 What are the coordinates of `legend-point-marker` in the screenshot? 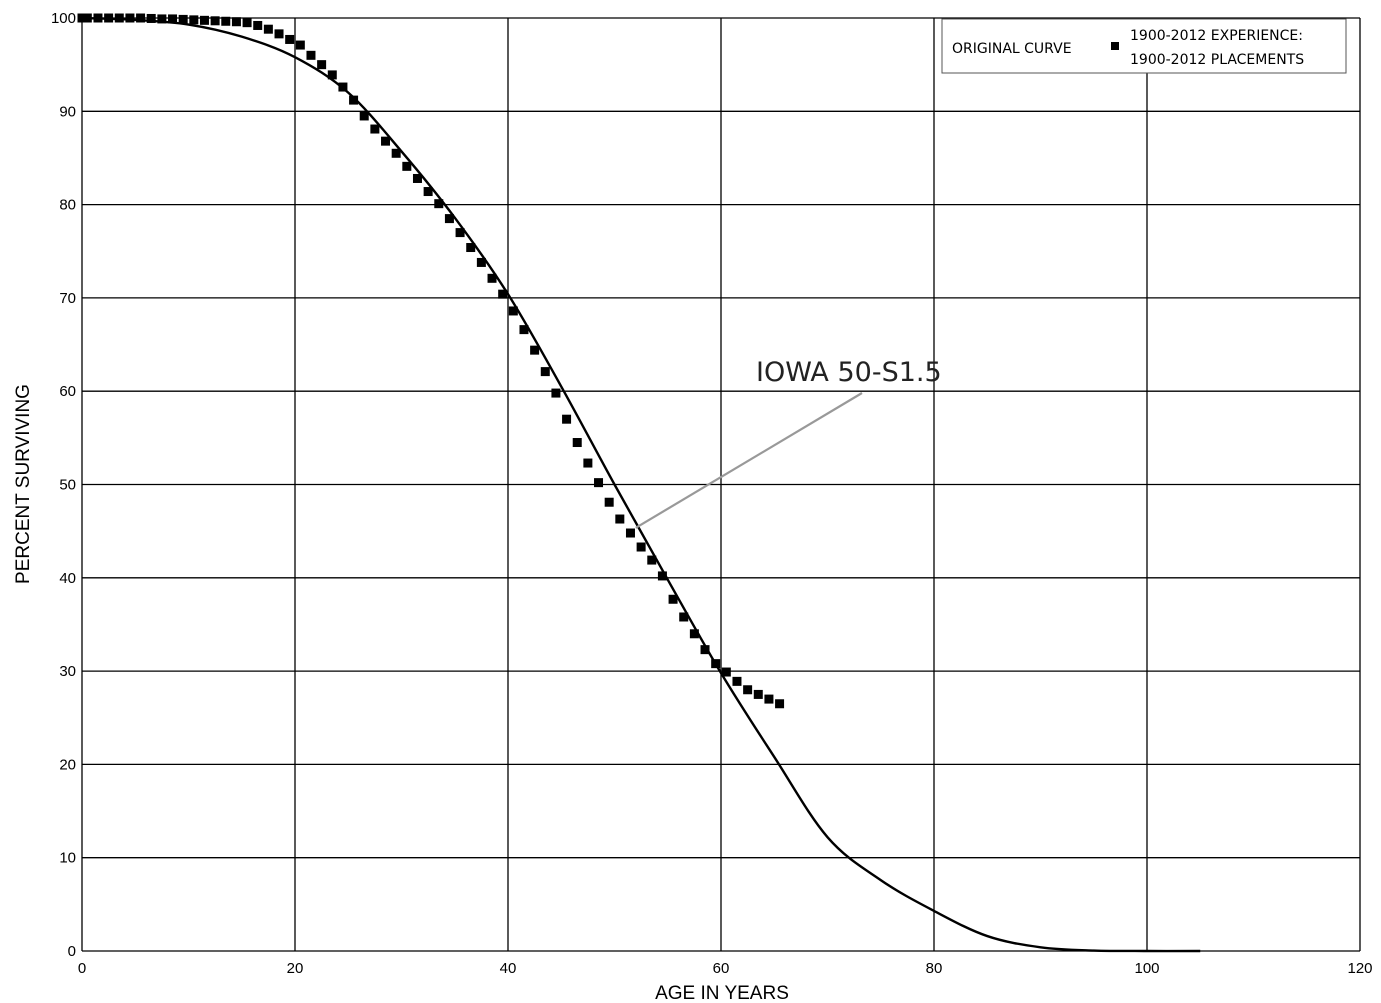 It's located at (1115, 46).